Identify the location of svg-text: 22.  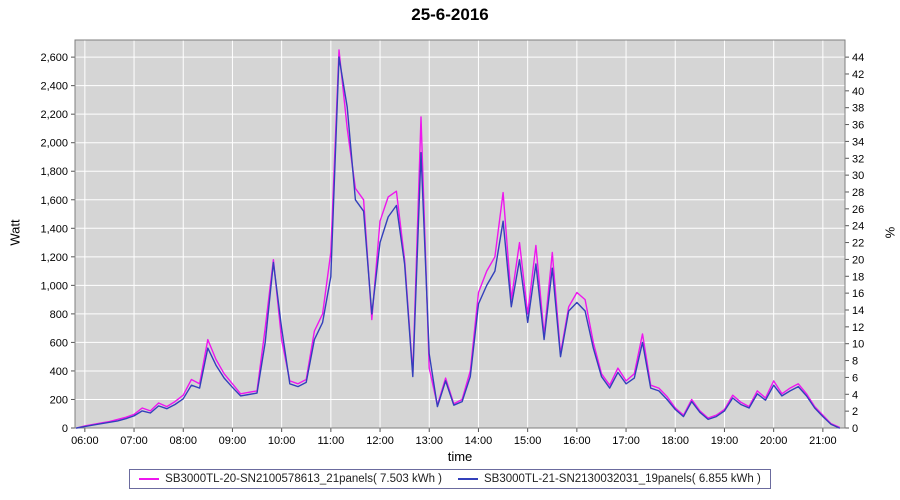
(858, 244).